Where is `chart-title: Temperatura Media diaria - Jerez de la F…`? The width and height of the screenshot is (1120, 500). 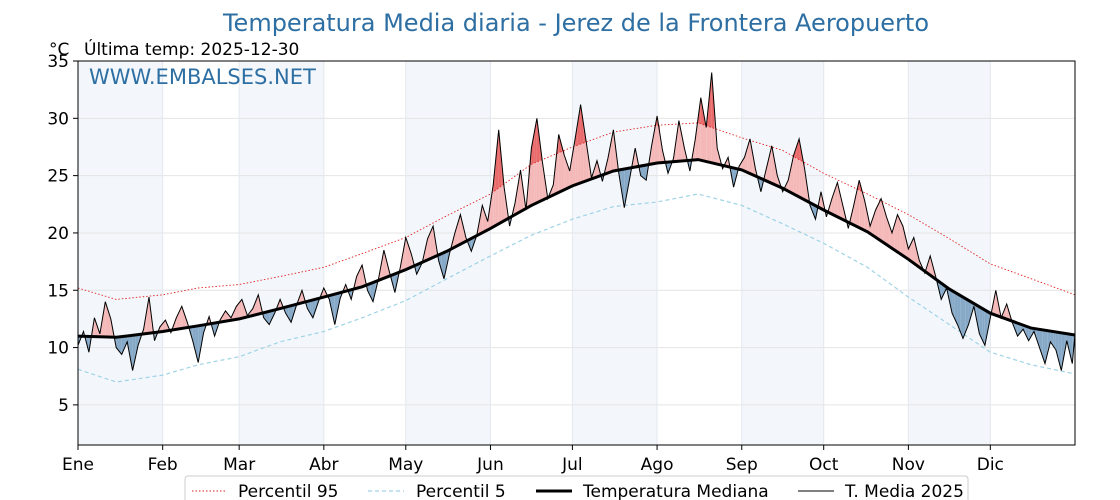 chart-title: Temperatura Media diaria - Jerez de la F… is located at coordinates (575, 23).